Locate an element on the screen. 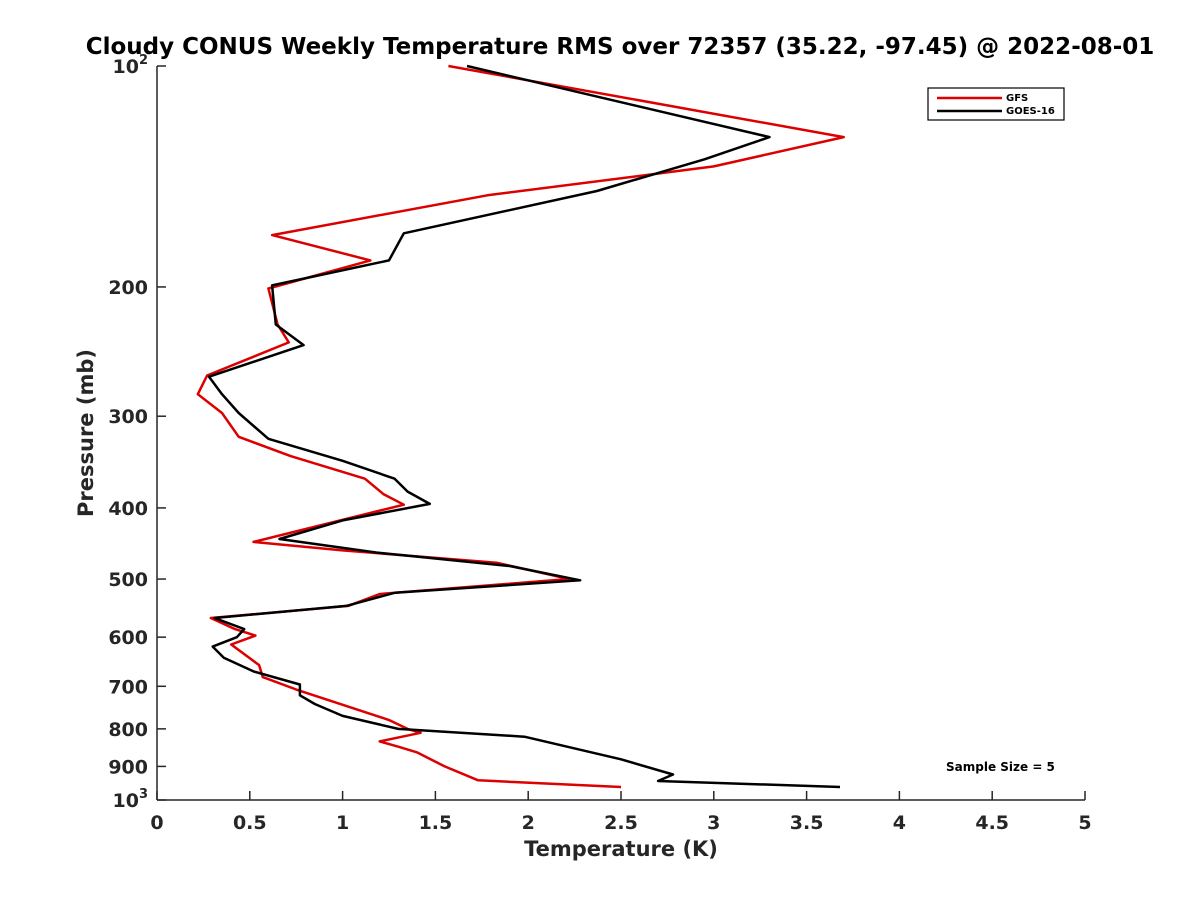  y-tick-label: 200 is located at coordinates (128, 288).